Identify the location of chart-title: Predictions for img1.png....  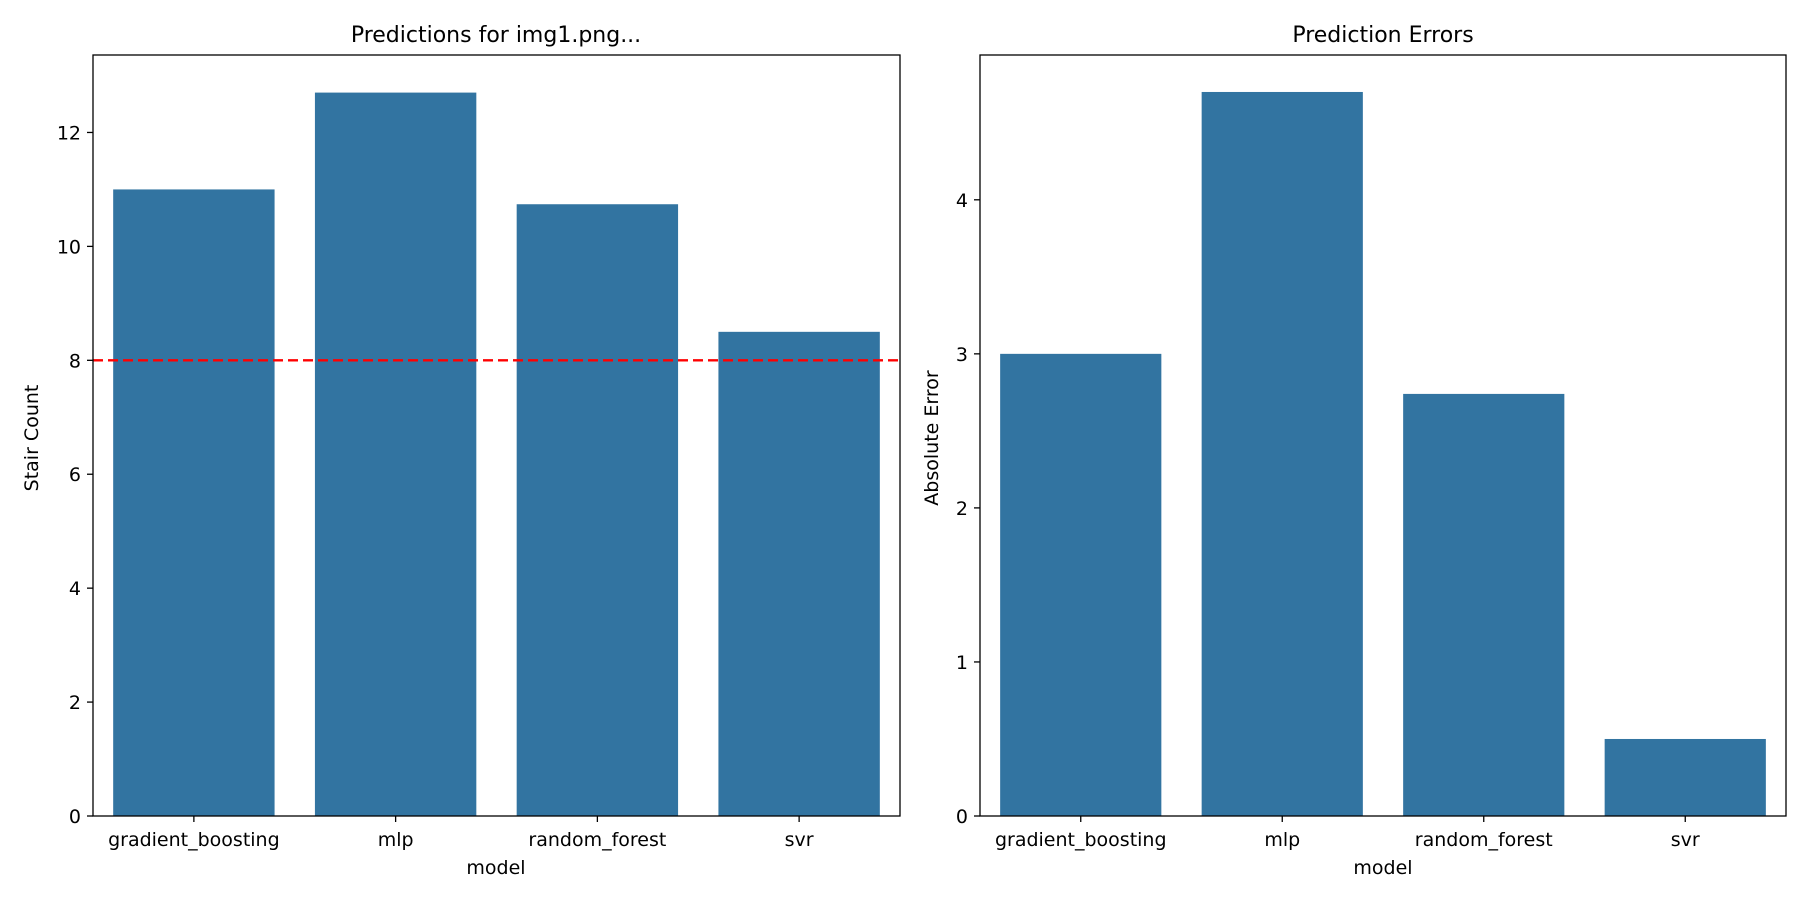
(496, 35).